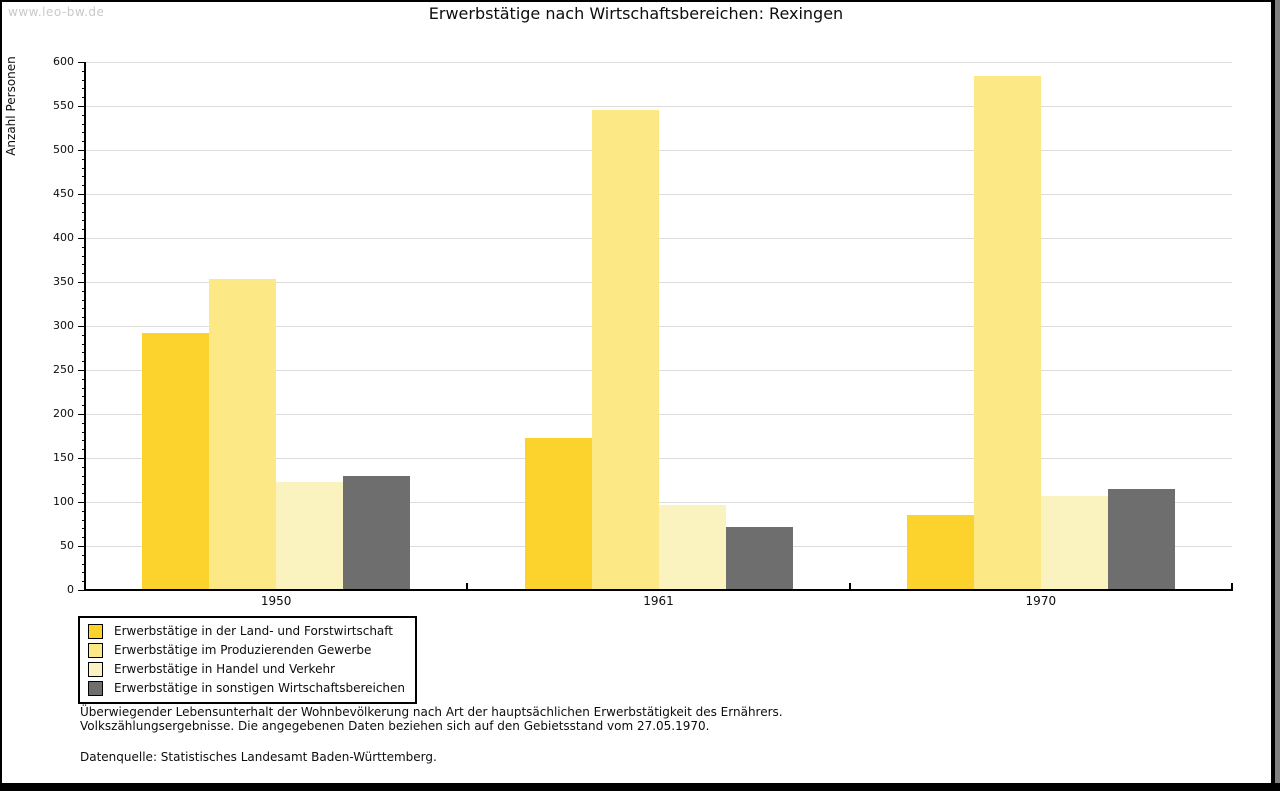 The height and width of the screenshot is (791, 1280). I want to click on legend-label-series-3: Erwerbstätige in Handel und Verkehr, so click(224, 669).